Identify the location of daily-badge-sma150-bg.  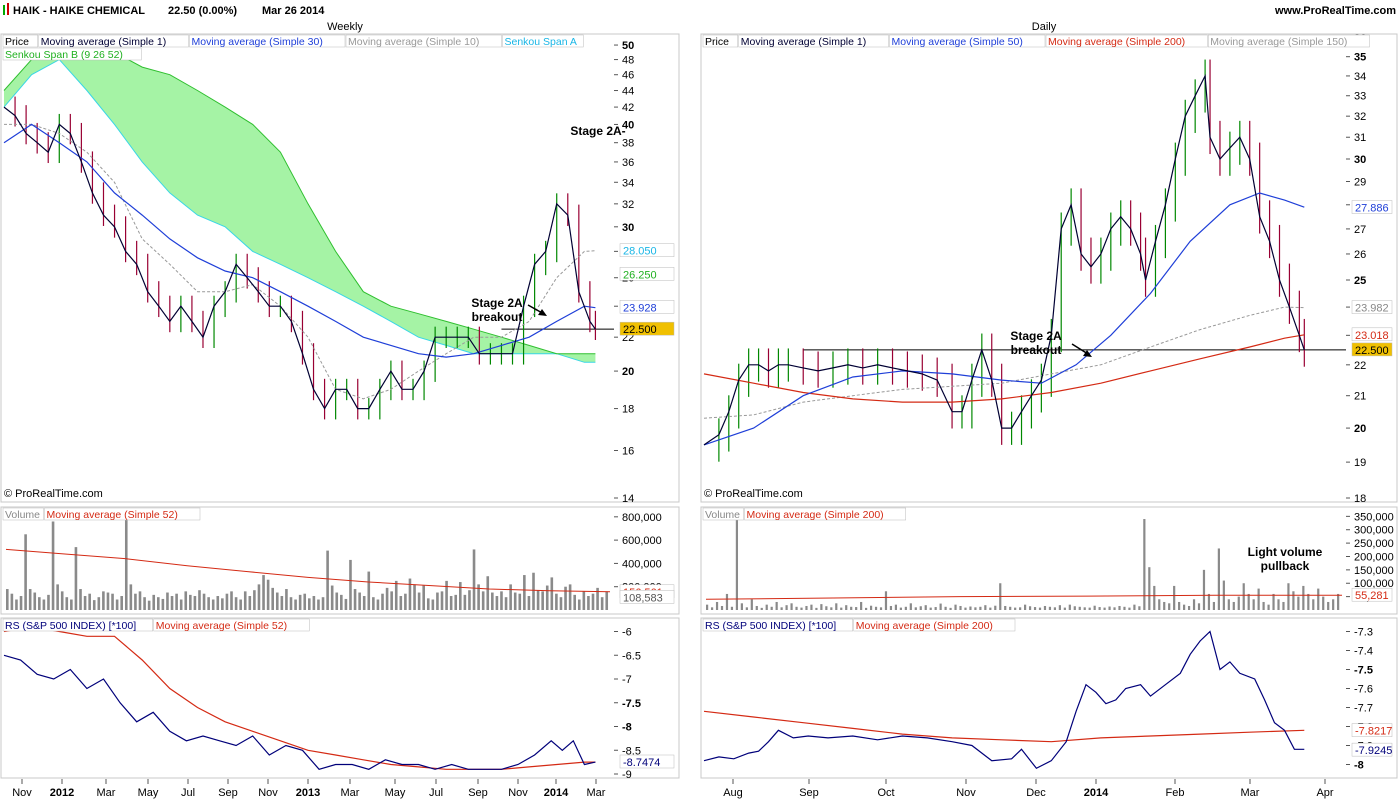
(1372, 307).